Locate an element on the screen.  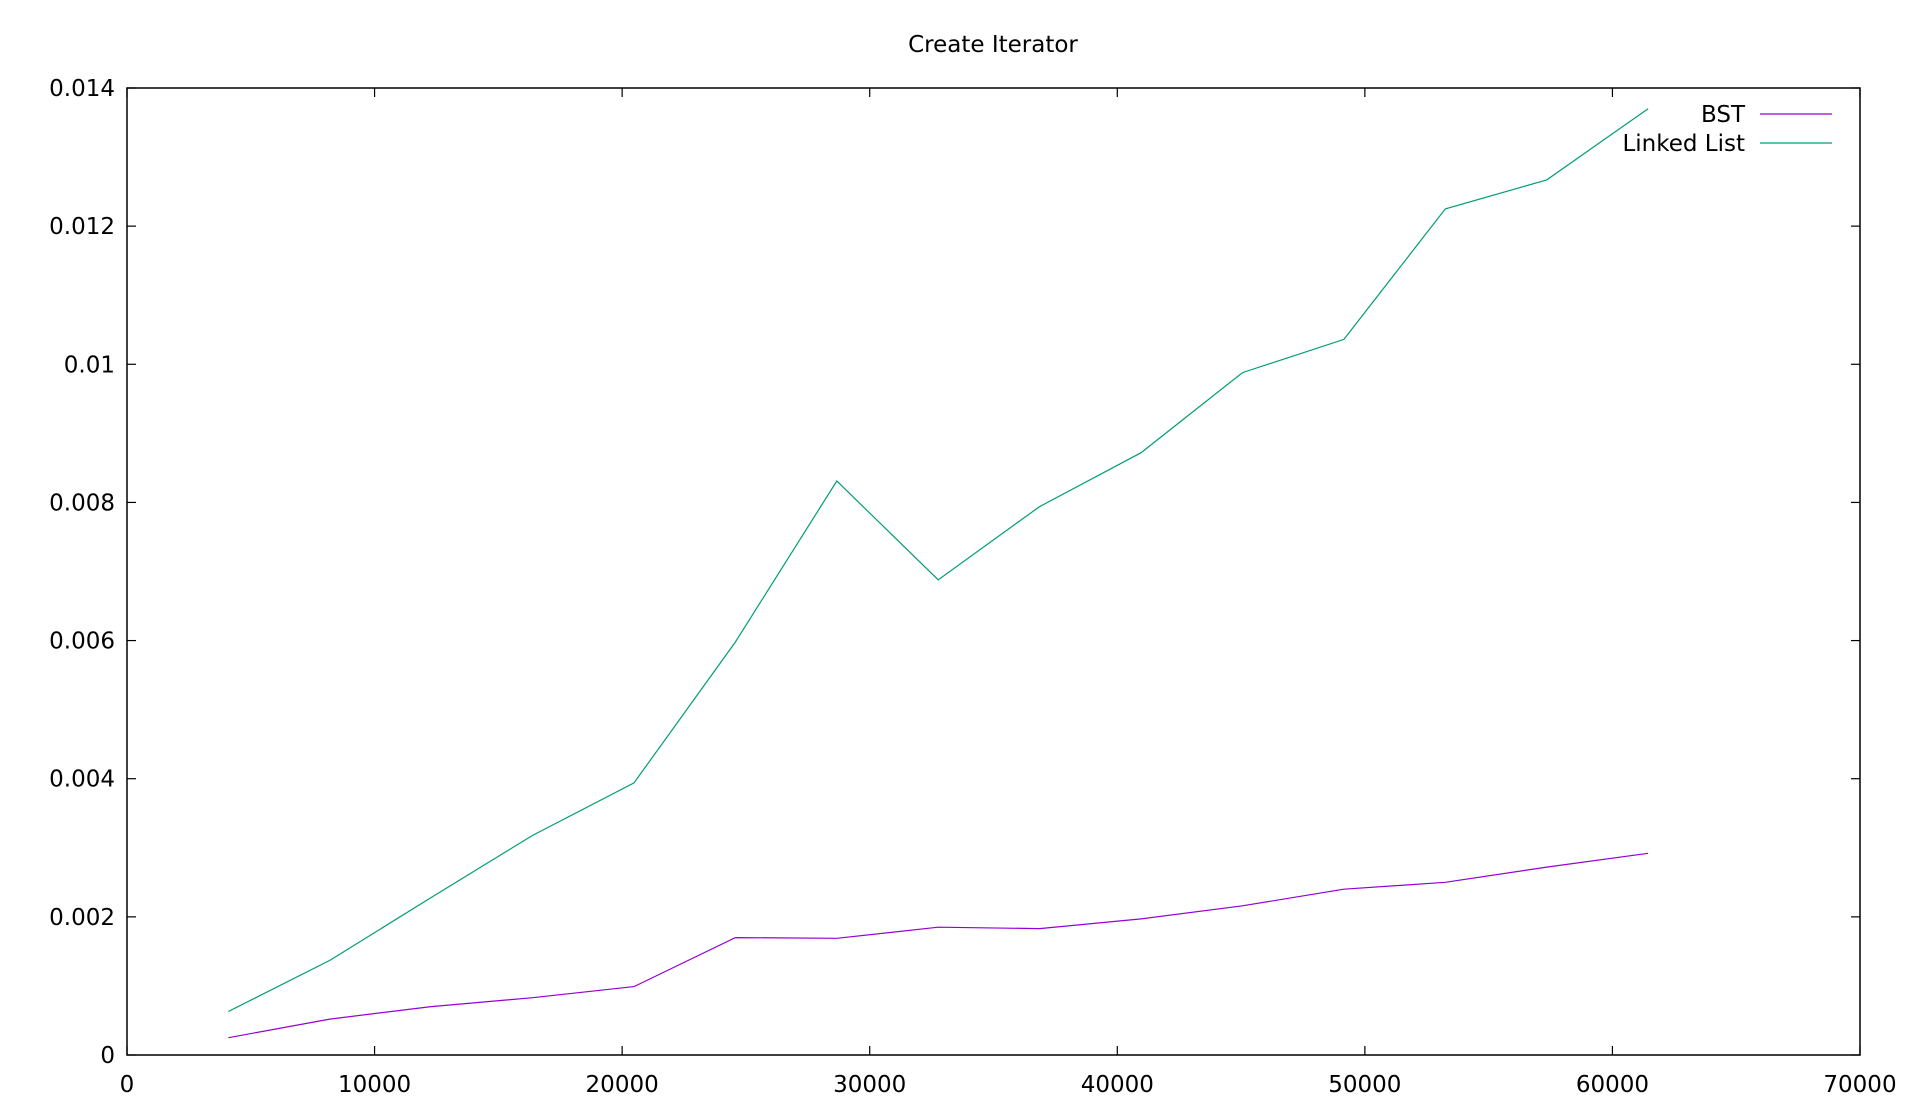
y-tick-label: 0.006 is located at coordinates (82, 642).